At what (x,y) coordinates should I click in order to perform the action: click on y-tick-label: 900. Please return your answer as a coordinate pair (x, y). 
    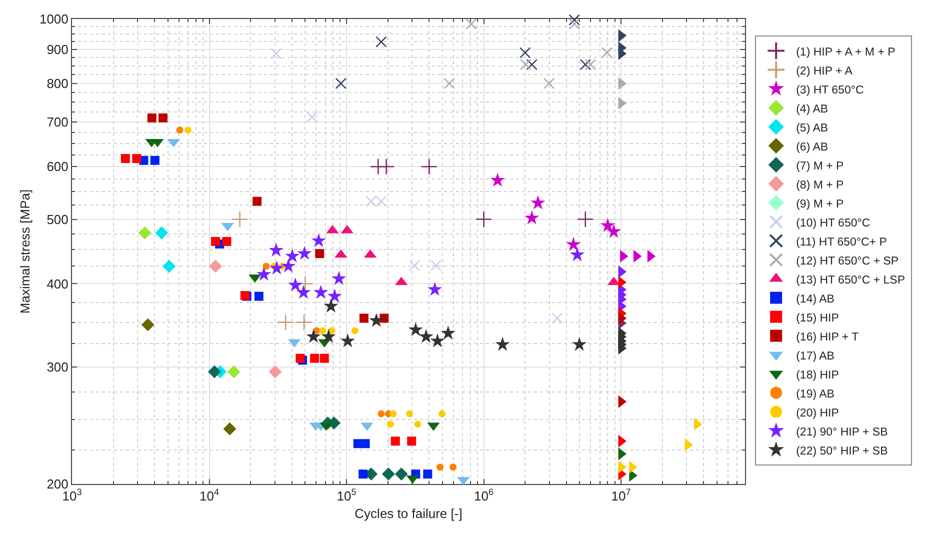
    Looking at the image, I should click on (57, 49).